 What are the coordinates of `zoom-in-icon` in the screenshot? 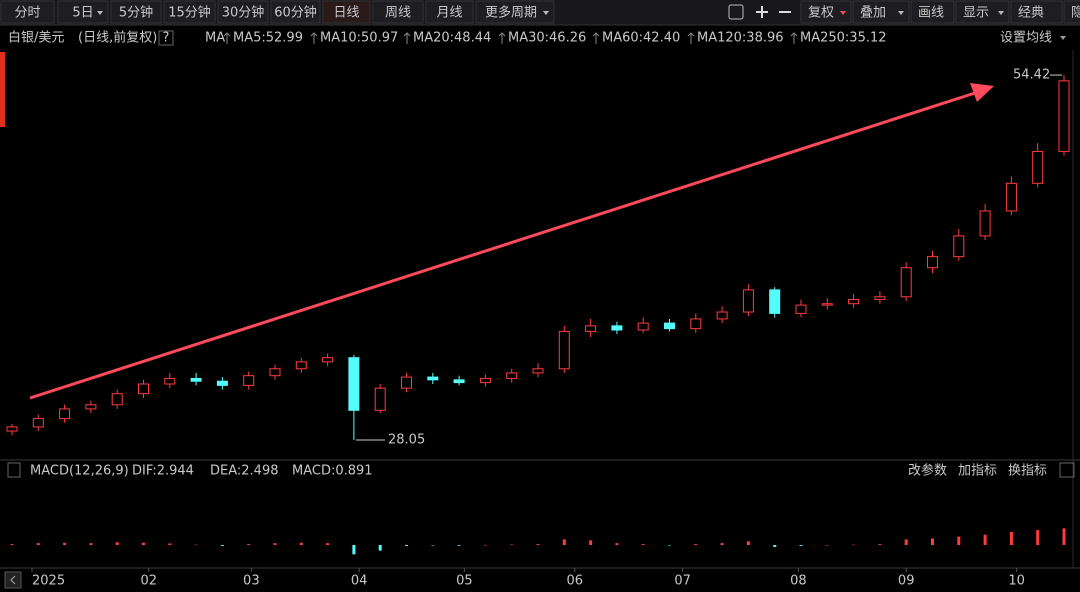 It's located at (762, 12).